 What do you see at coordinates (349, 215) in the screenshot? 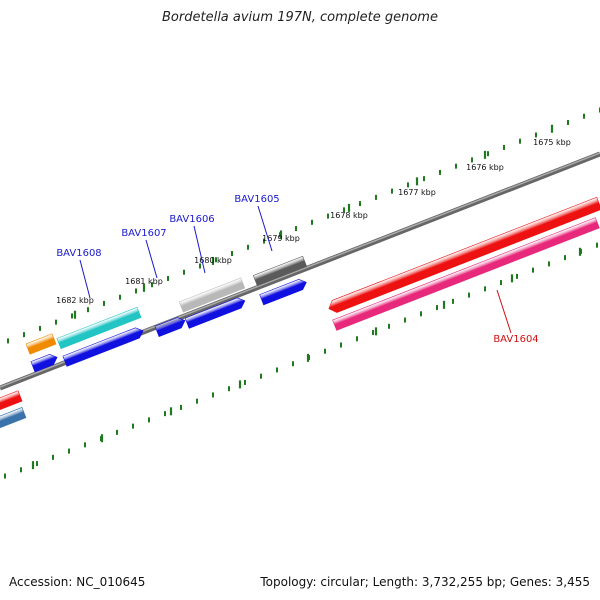
I see `tick-label: 1678 kbp` at bounding box center [349, 215].